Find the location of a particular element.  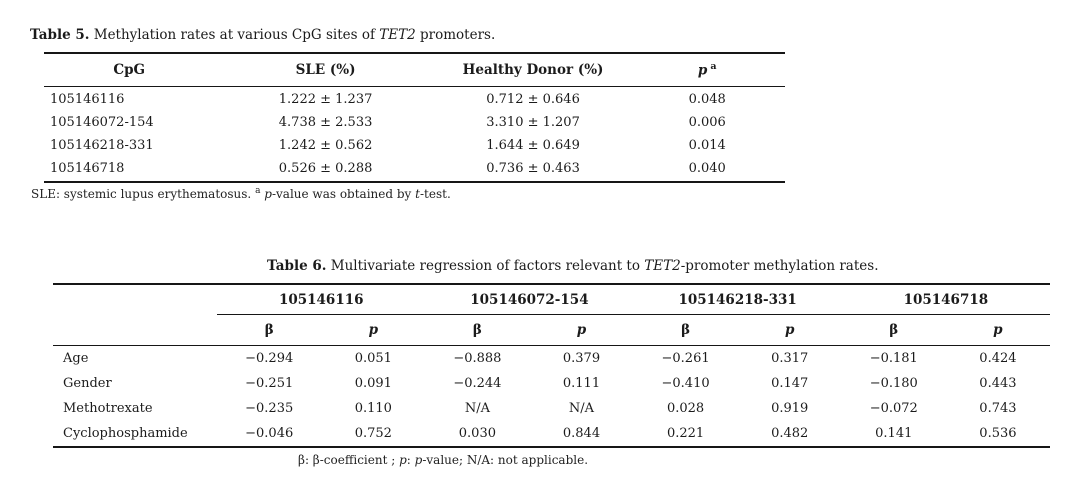

table6-group-105146218-331: 105146218-331 is located at coordinates (737, 299).